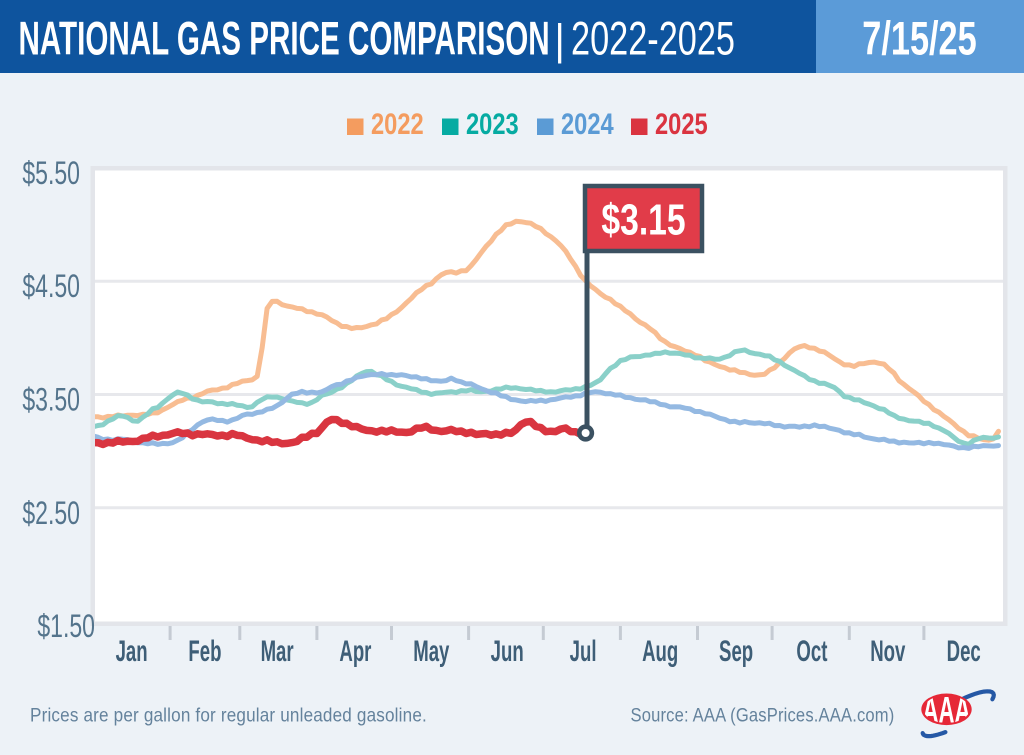 This screenshot has height=755, width=1024. What do you see at coordinates (66, 626) in the screenshot?
I see `svg-text: $1.50` at bounding box center [66, 626].